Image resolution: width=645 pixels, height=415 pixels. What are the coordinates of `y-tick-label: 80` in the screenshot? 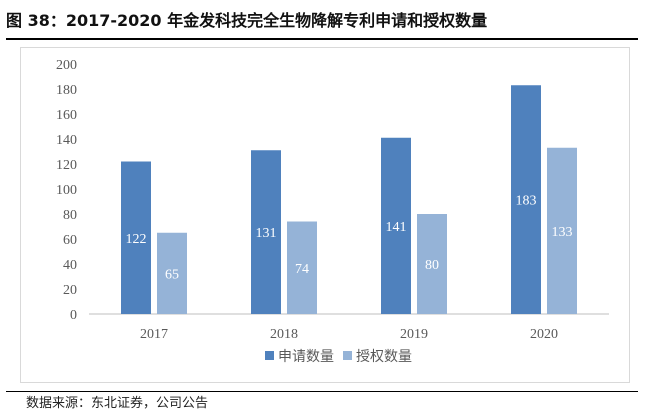 It's located at (70, 215).